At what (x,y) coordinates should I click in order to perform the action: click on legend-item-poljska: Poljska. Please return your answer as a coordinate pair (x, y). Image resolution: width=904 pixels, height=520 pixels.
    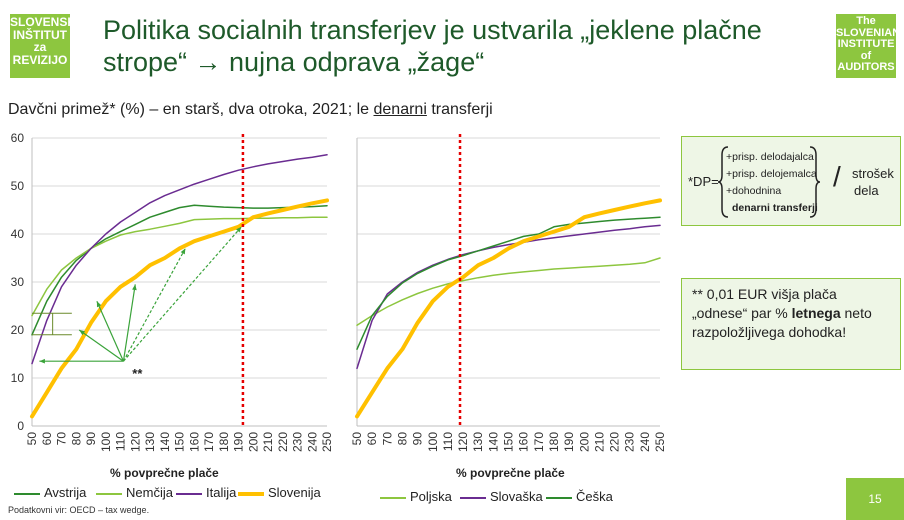
    Looking at the image, I should click on (416, 496).